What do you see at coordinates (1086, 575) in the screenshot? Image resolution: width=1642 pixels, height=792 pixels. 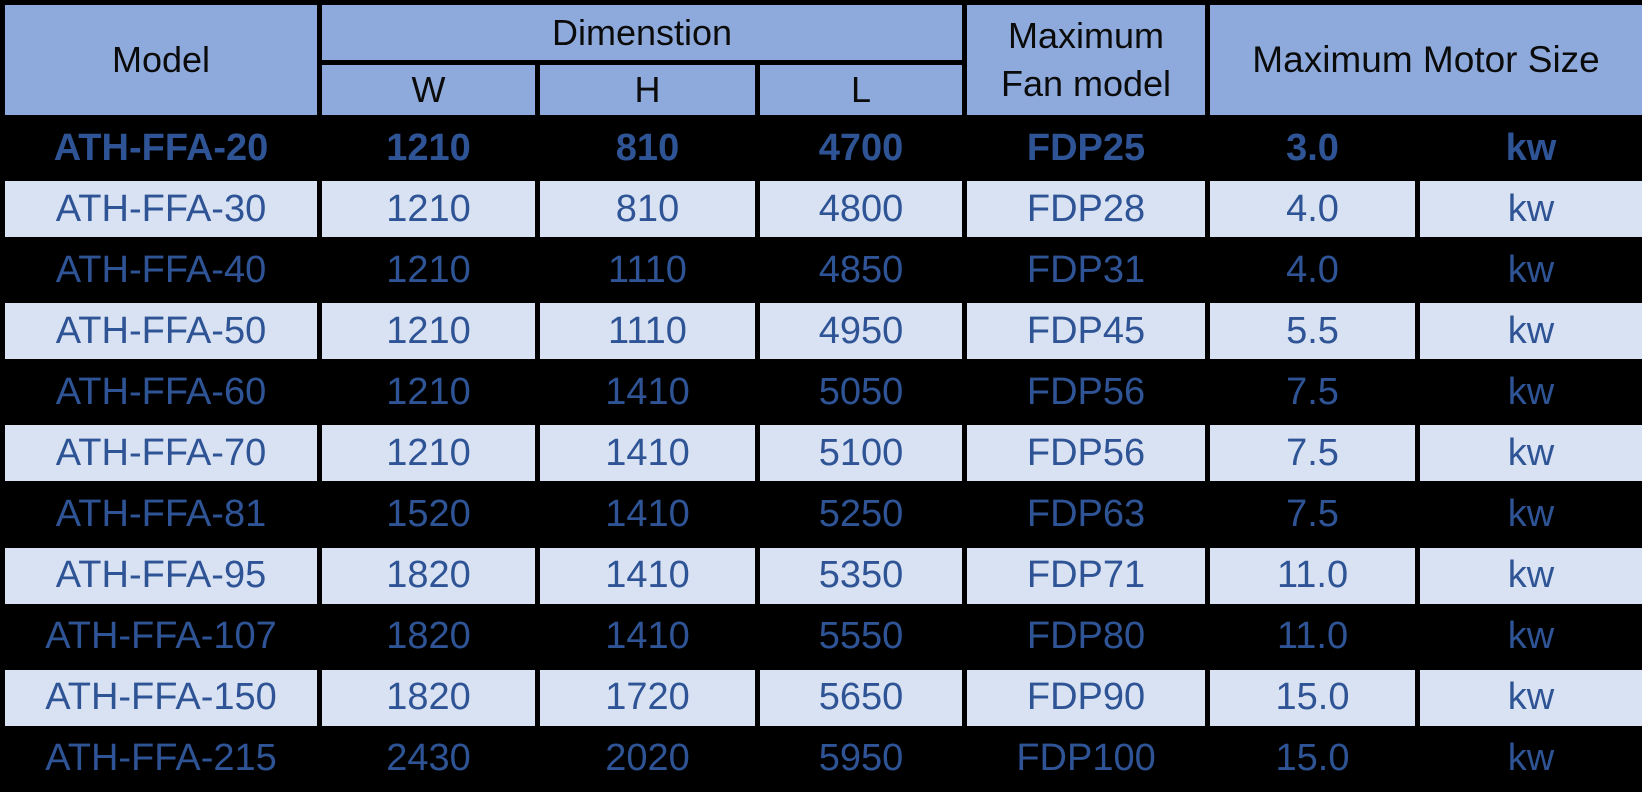 I see `cell-fan-model: FDP71` at bounding box center [1086, 575].